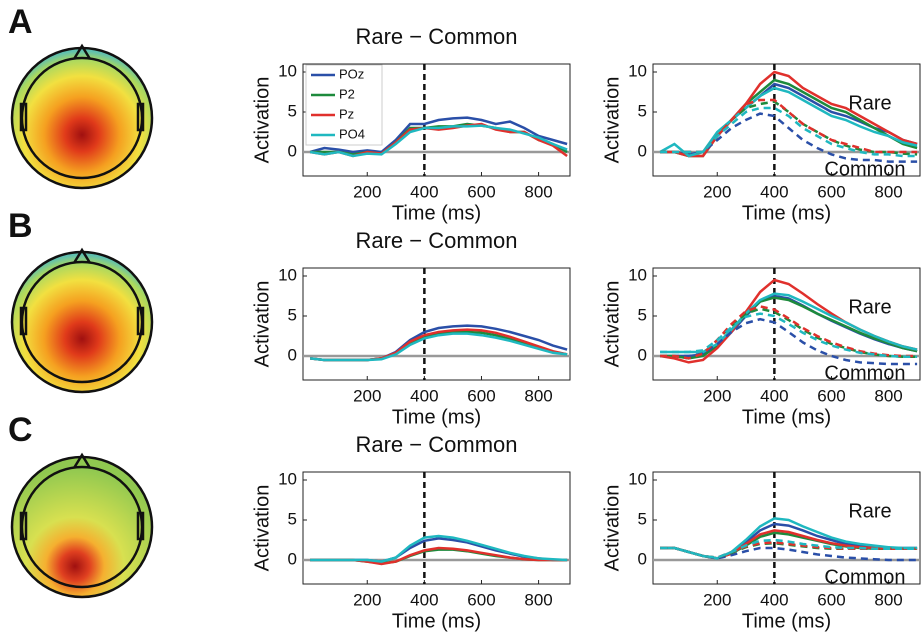 The image size is (921, 637). Describe the element at coordinates (20, 22) in the screenshot. I see `panel-label: A` at that location.